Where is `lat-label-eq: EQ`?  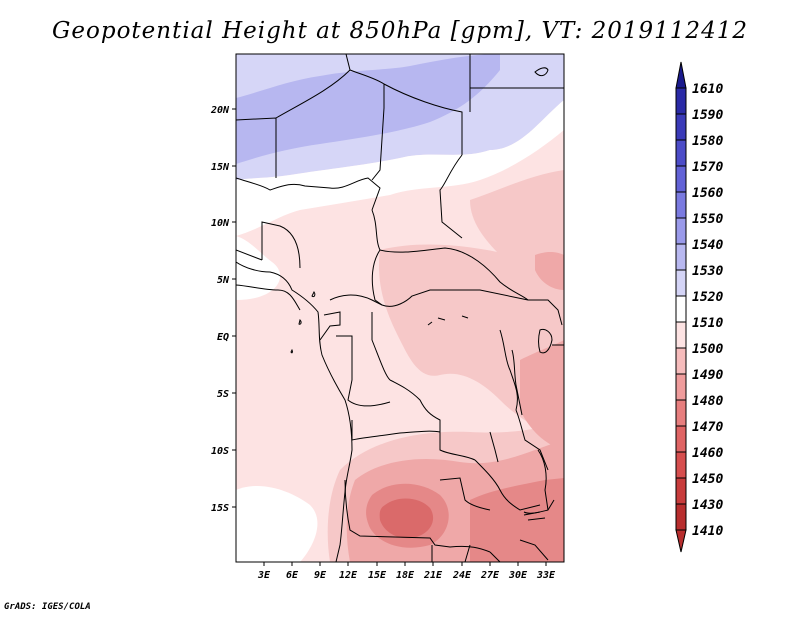 lat-label-eq: EQ is located at coordinates (223, 337).